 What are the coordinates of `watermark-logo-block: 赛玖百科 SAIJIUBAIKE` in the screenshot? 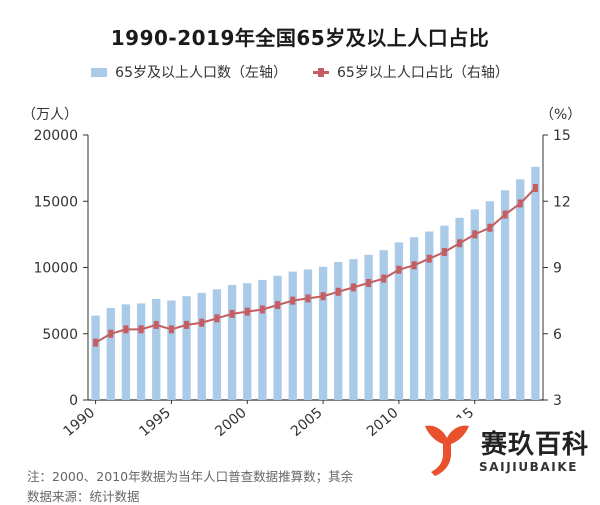 It's located at (505, 452).